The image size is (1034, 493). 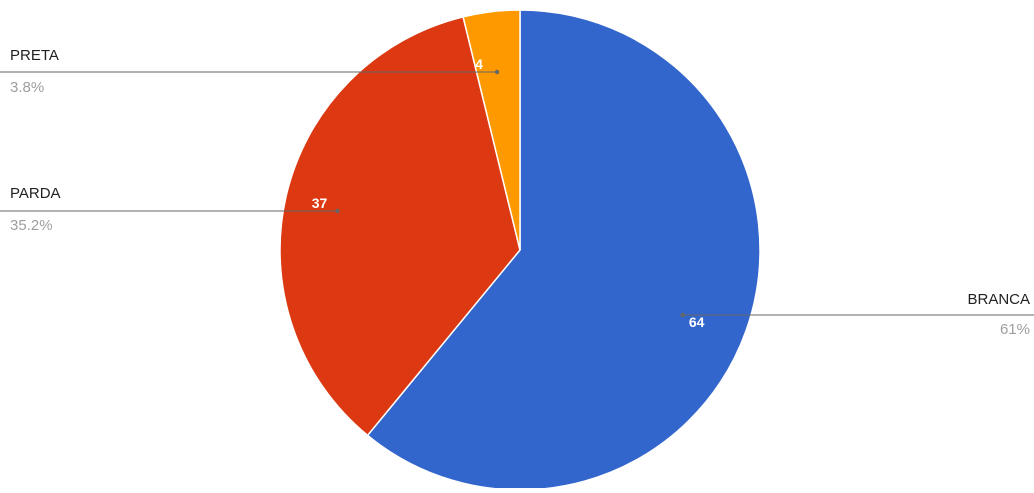 What do you see at coordinates (27, 87) in the screenshot?
I see `callout-percent-preta: 3.8%` at bounding box center [27, 87].